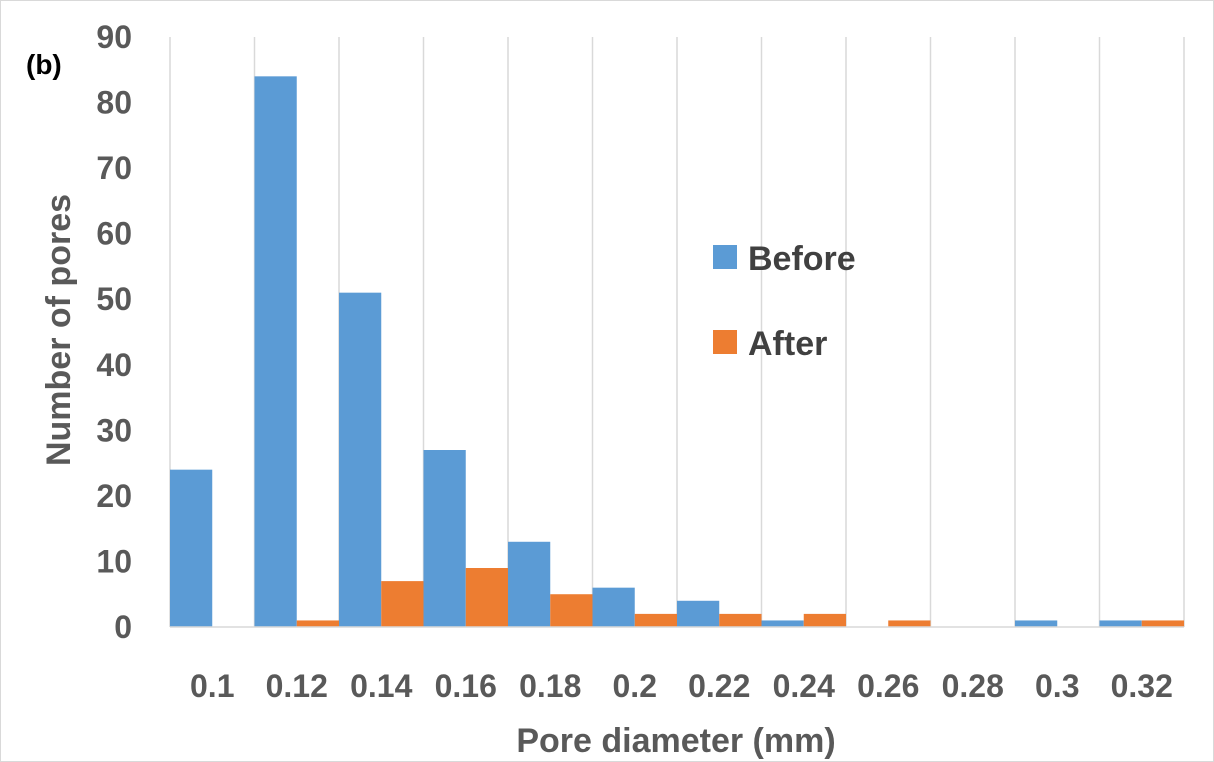  I want to click on x-tick-label: 0.22, so click(719, 686).